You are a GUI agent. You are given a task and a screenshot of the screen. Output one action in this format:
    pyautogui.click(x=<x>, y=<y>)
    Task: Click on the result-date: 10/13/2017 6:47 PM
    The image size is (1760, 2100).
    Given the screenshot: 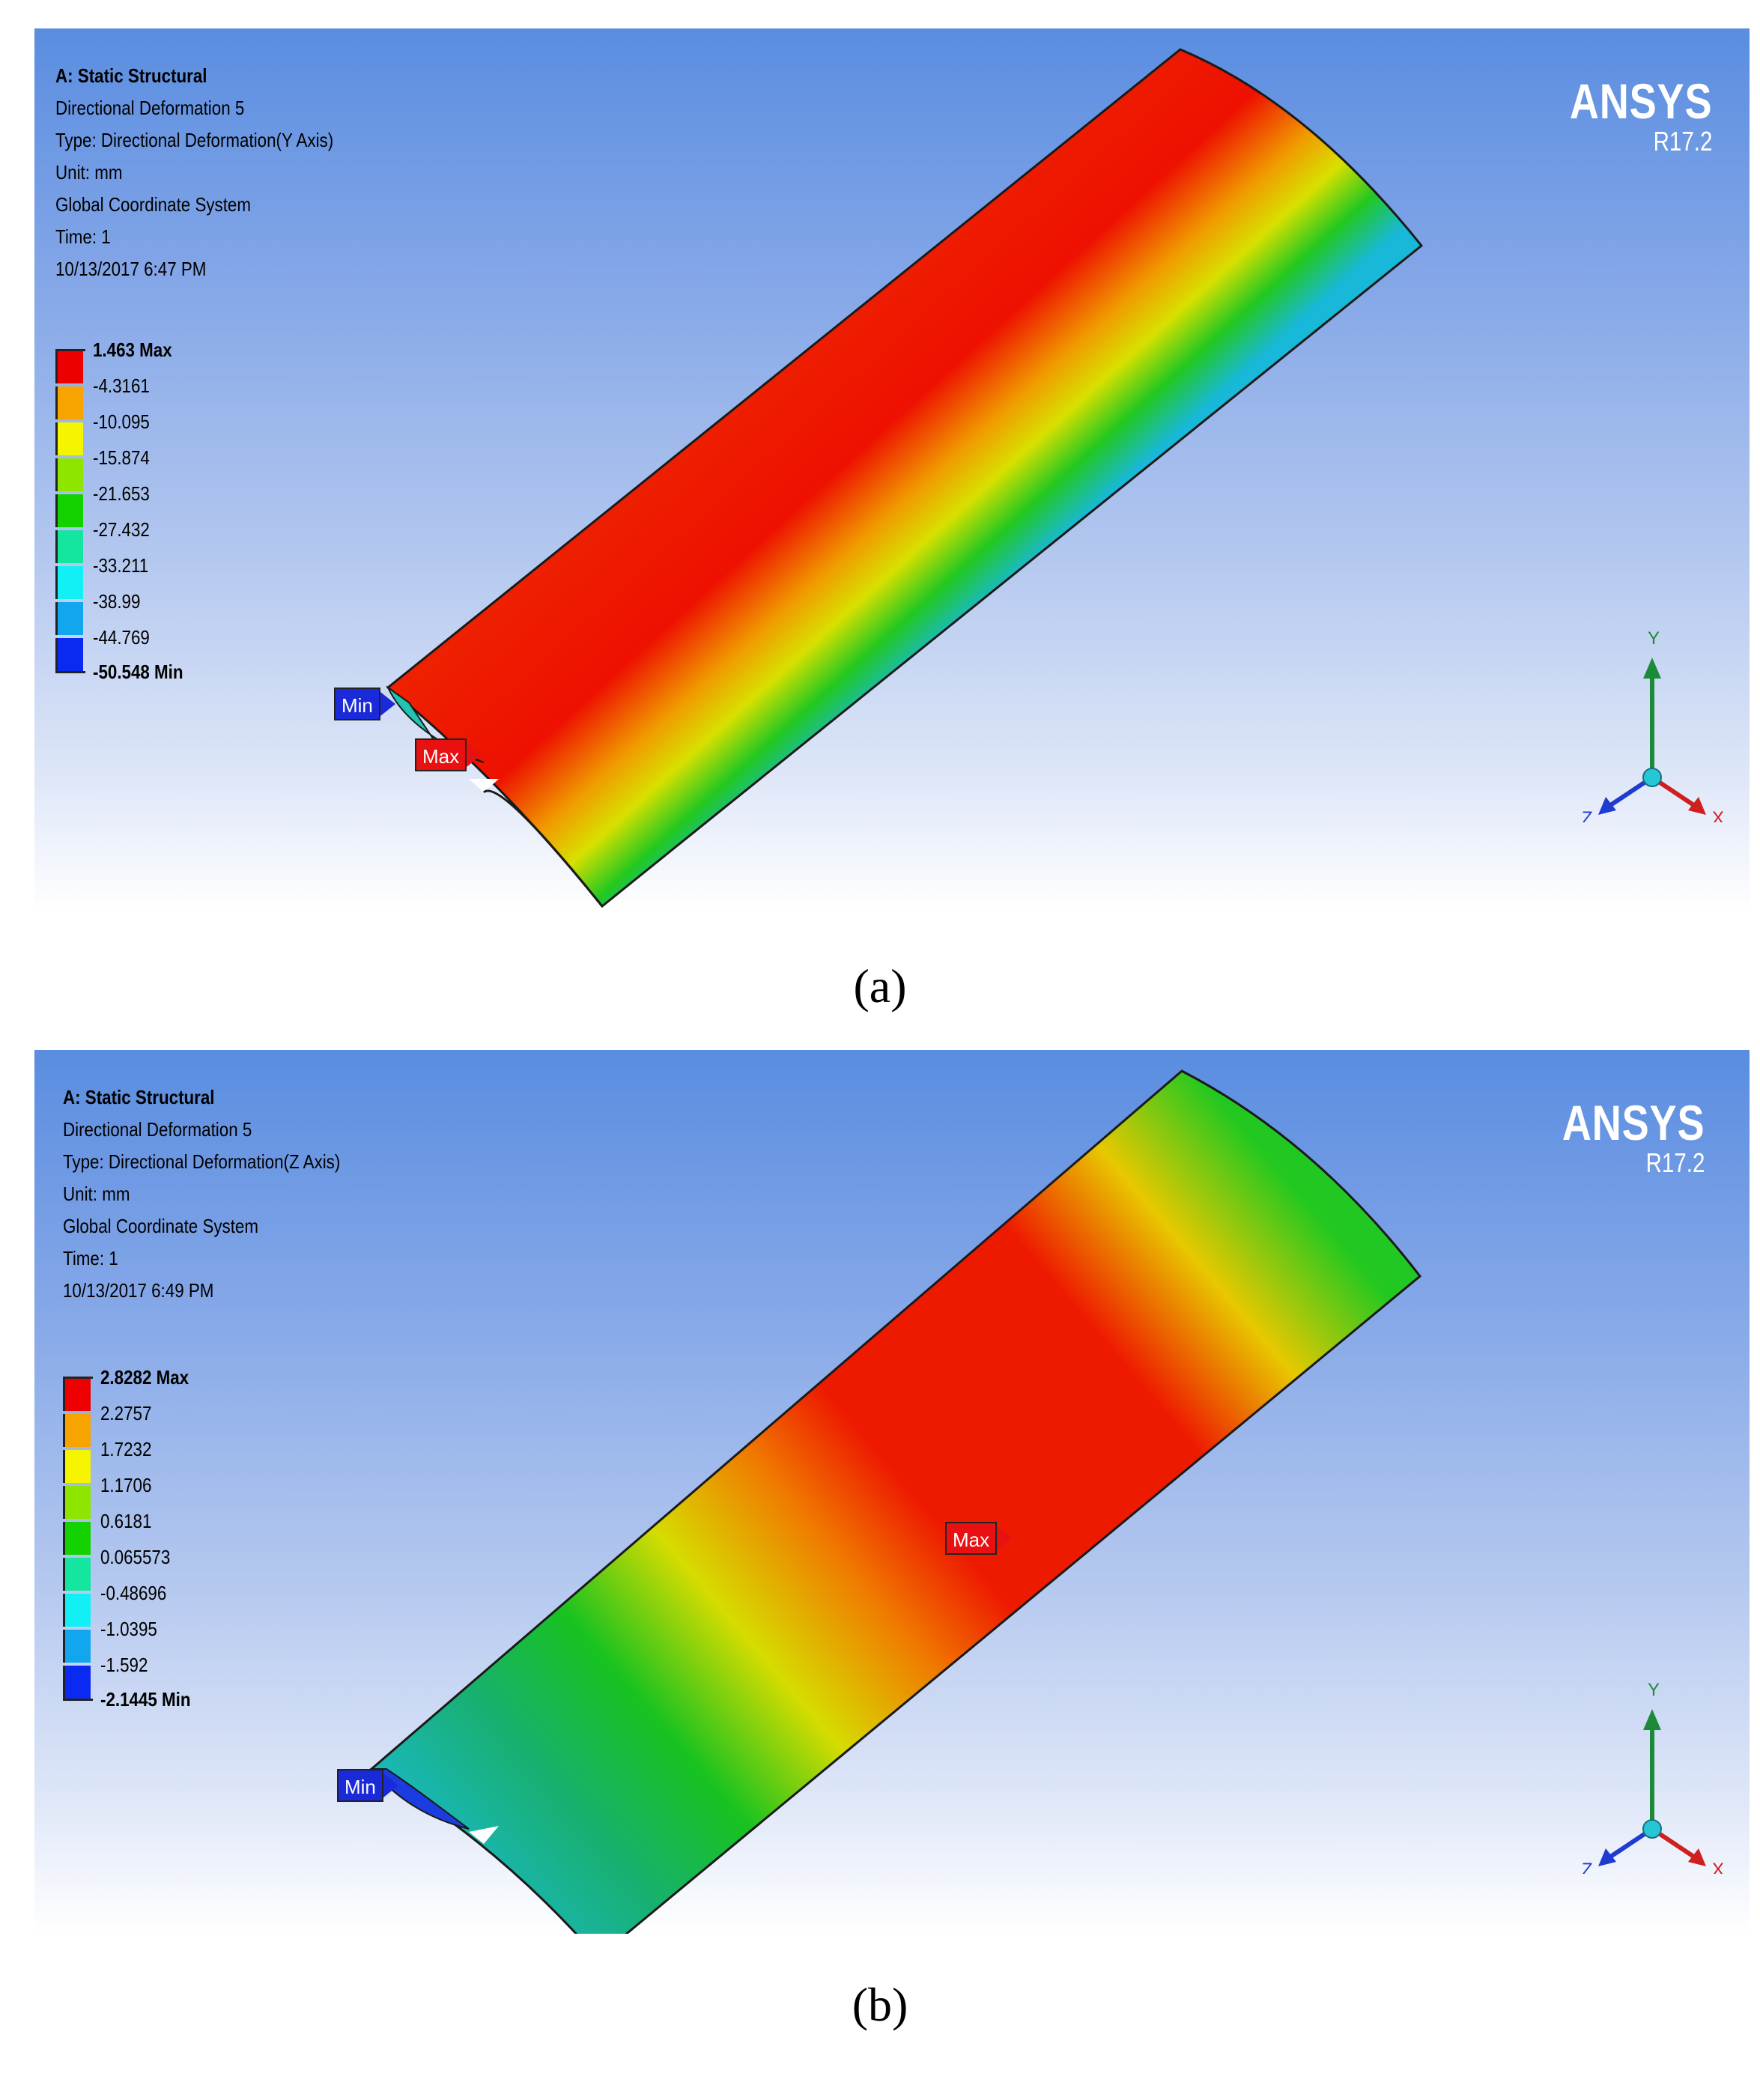 What is the action you would take?
    pyautogui.click(x=131, y=269)
    